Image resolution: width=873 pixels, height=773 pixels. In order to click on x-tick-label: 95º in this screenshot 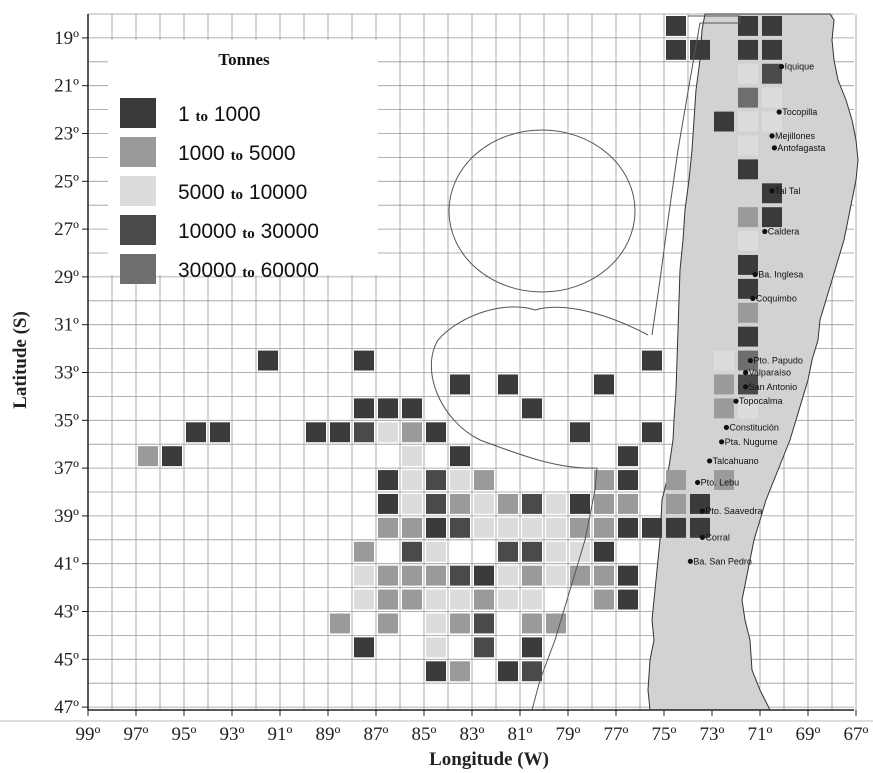, I will do `click(184, 734)`.